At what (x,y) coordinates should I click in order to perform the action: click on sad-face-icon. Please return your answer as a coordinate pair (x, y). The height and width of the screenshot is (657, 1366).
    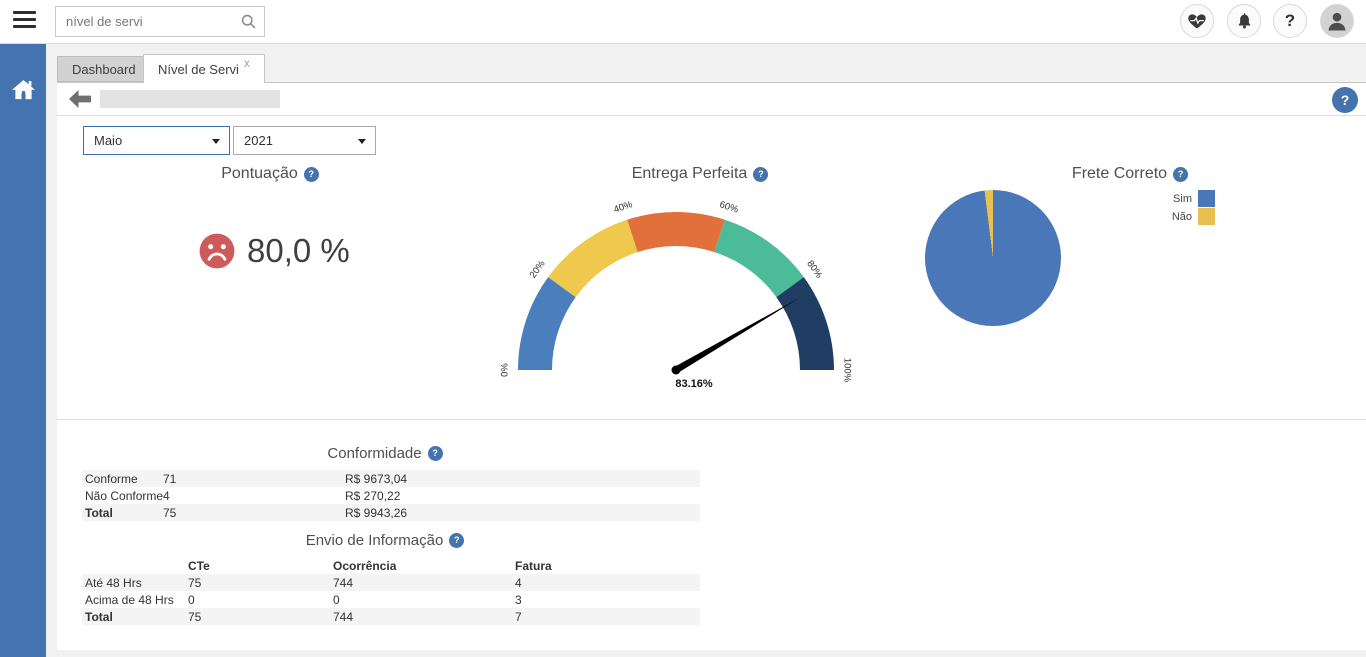
    Looking at the image, I should click on (217, 251).